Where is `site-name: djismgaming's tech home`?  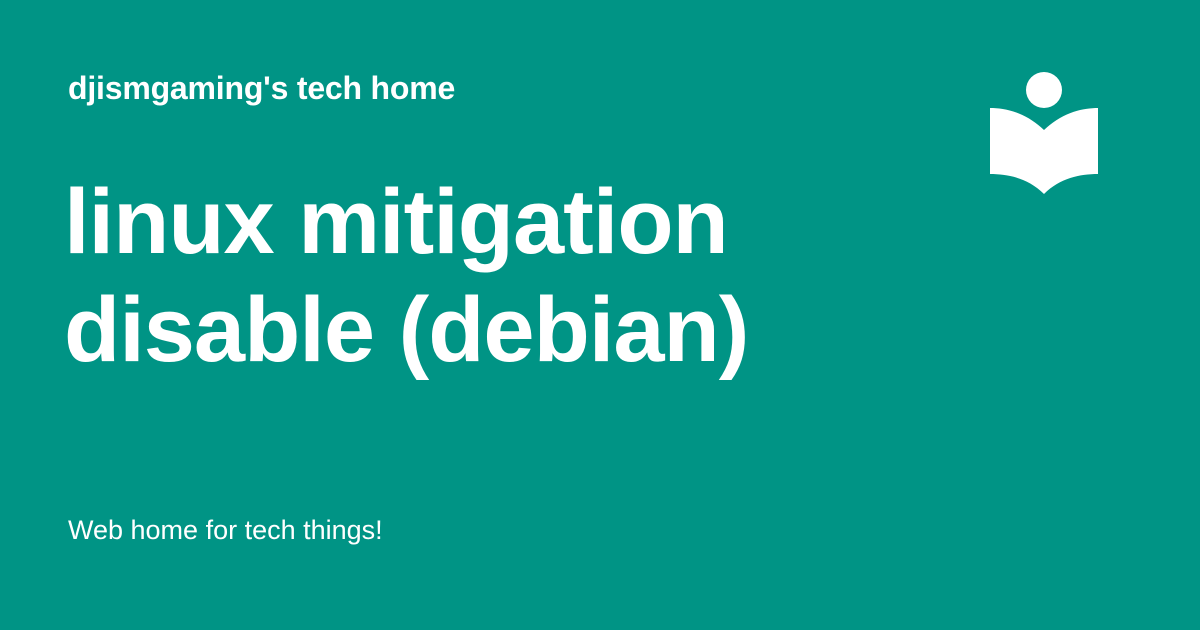 site-name: djismgaming's tech home is located at coordinates (262, 88).